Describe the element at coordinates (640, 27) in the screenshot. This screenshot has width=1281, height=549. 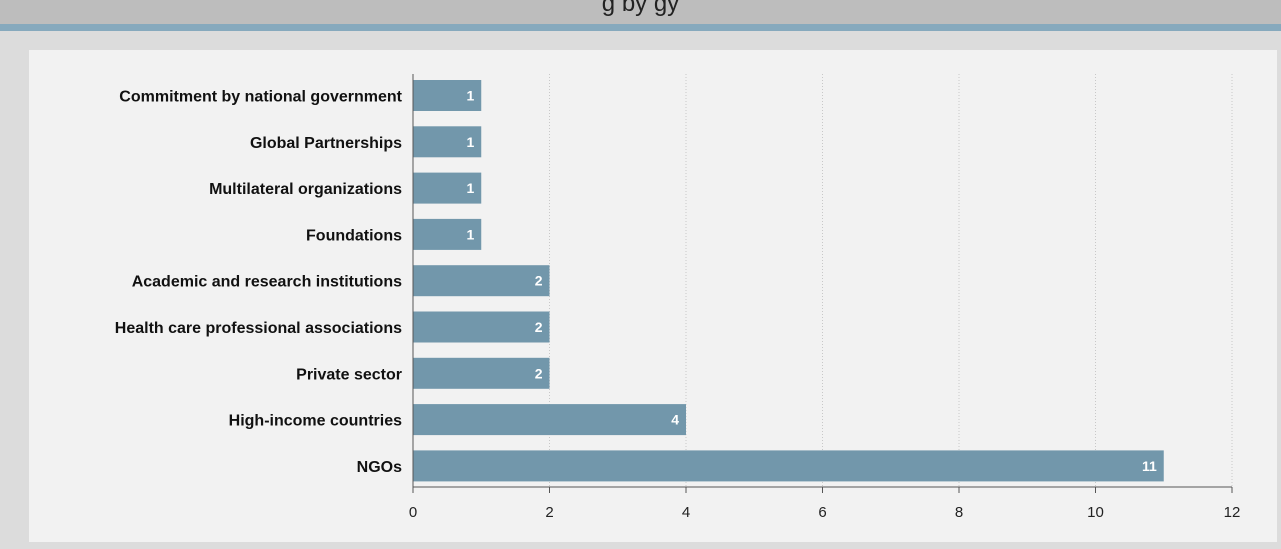
I see `accent-rule` at that location.